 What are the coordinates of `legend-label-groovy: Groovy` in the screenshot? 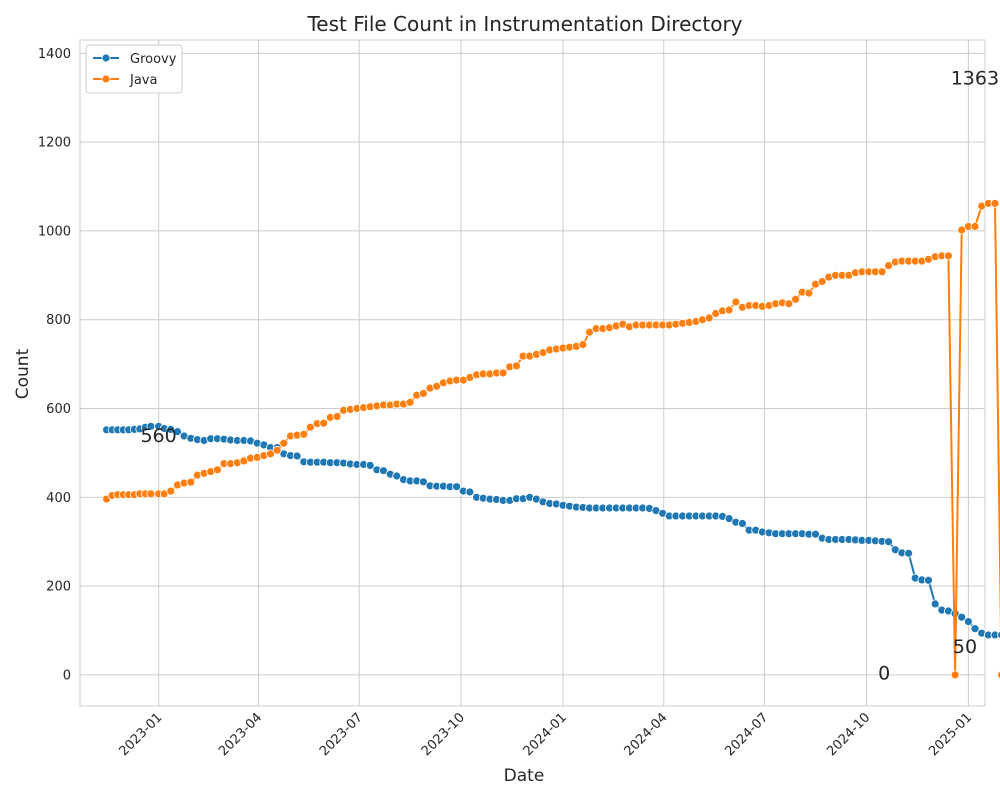 It's located at (153, 59).